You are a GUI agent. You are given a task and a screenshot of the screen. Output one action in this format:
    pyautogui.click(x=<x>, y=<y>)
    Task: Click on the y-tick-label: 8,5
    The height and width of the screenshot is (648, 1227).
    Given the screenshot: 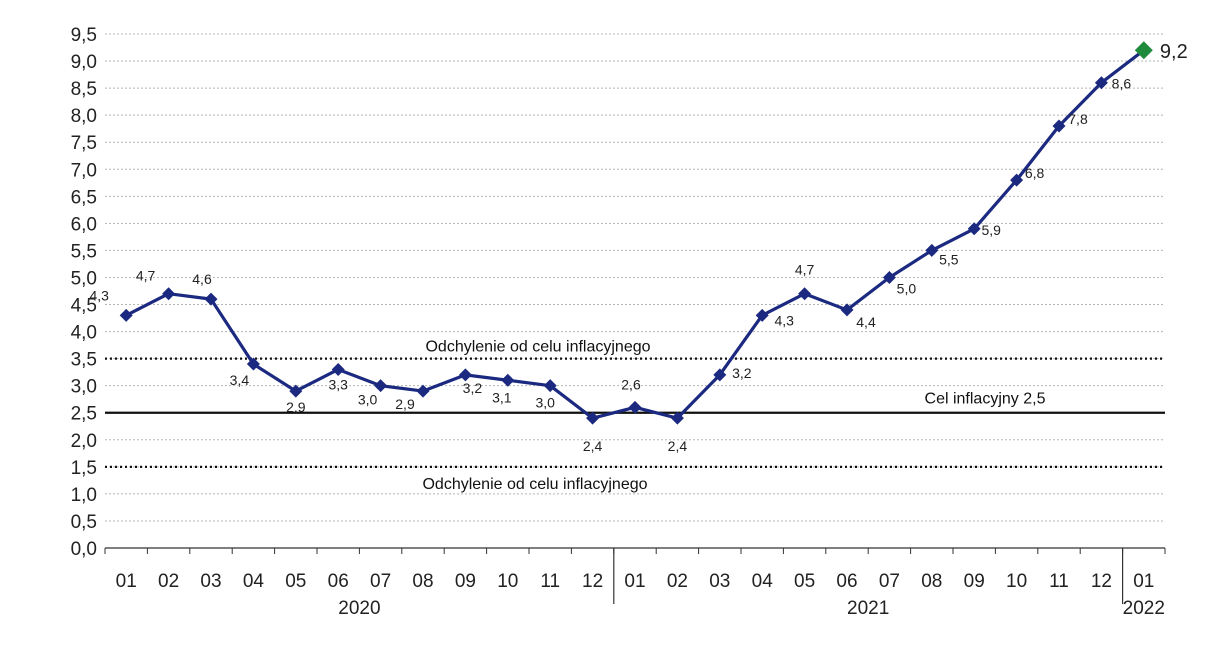 What is the action you would take?
    pyautogui.click(x=84, y=89)
    